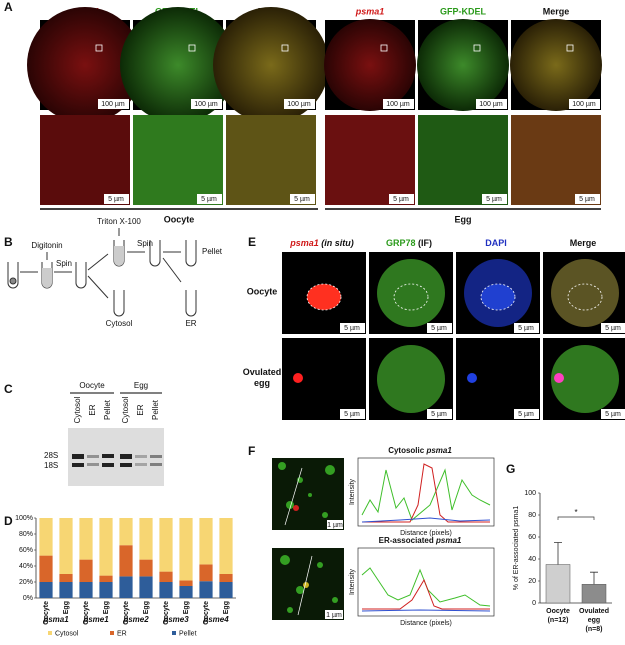 This screenshot has width=625, height=645. Describe the element at coordinates (107, 409) in the screenshot. I see `lane-label: Pellet` at that location.